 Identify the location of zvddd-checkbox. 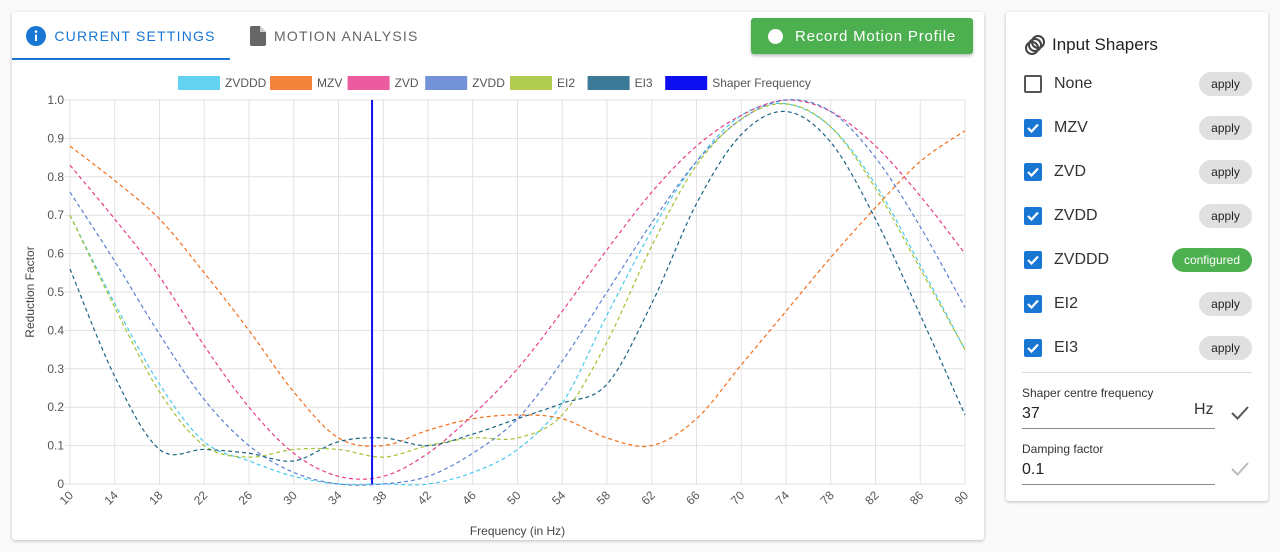
(1033, 260).